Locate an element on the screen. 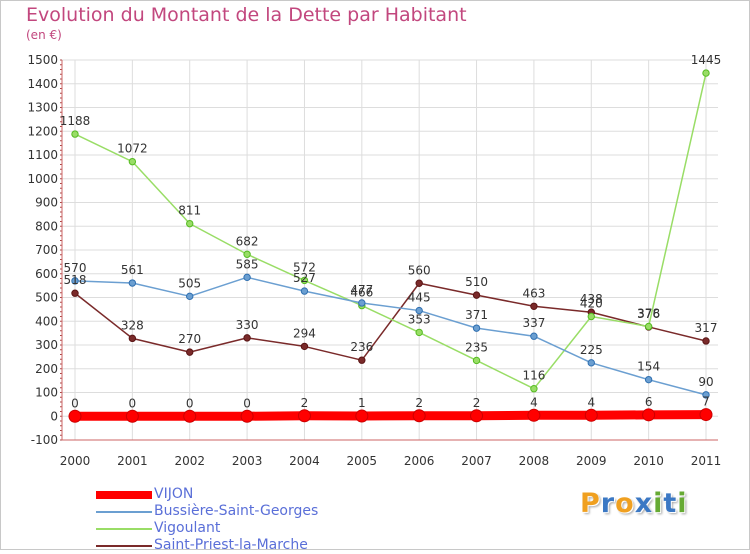 This screenshot has width=750, height=554. data-label: 376 is located at coordinates (648, 314).